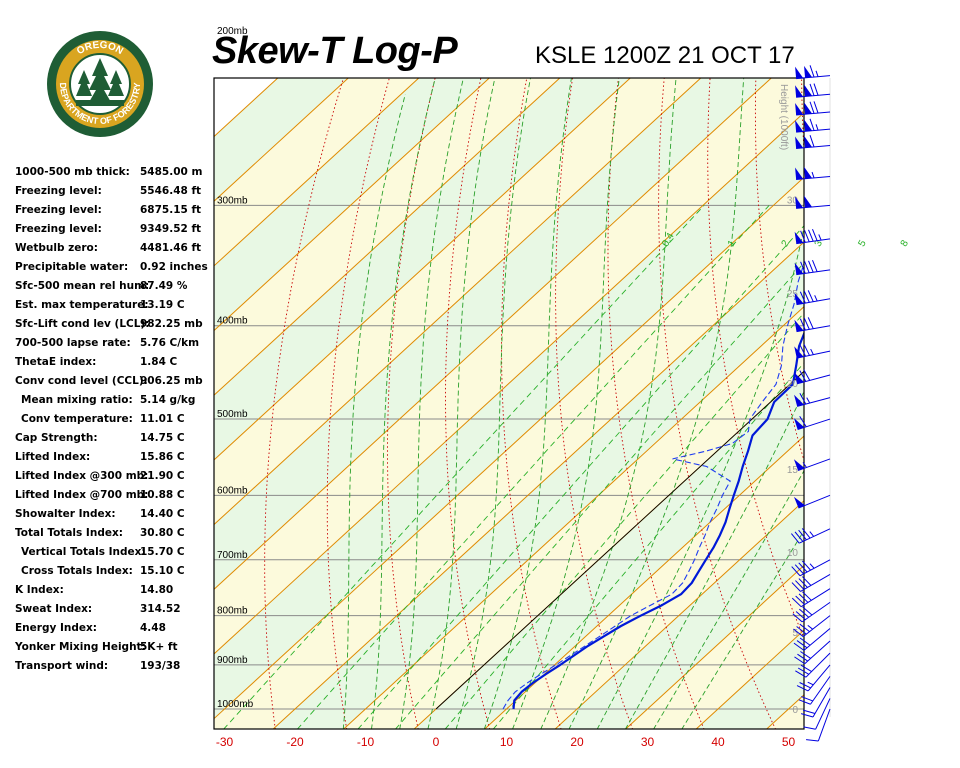 This screenshot has width=960, height=768. I want to click on index-label: Transport wind:, so click(62, 666).